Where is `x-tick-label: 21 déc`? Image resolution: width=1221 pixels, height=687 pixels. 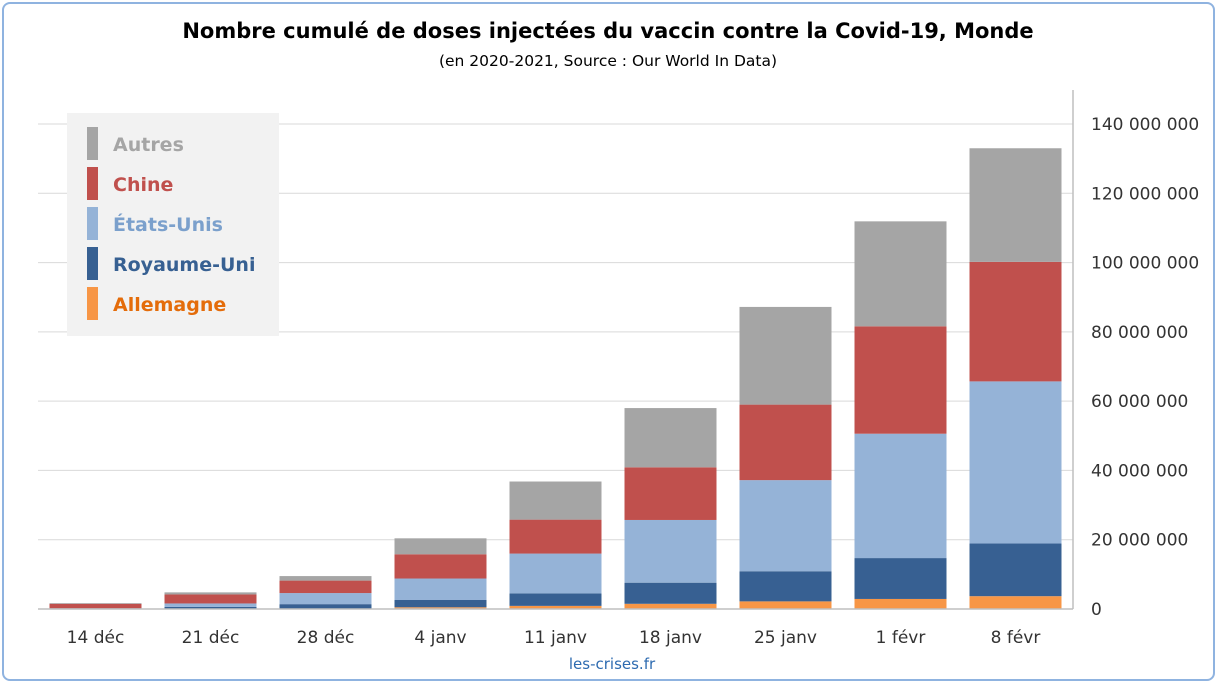
x-tick-label: 21 déc is located at coordinates (211, 638).